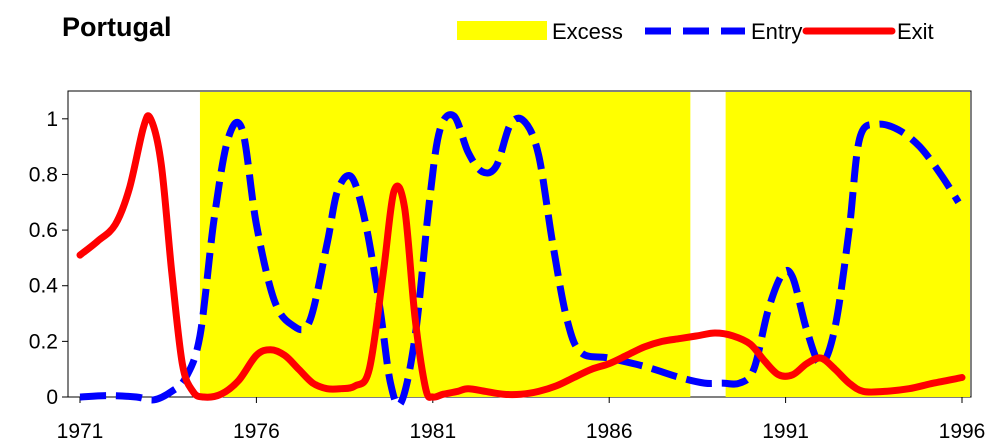  Describe the element at coordinates (52, 397) in the screenshot. I see `y-tick-label: 0` at that location.